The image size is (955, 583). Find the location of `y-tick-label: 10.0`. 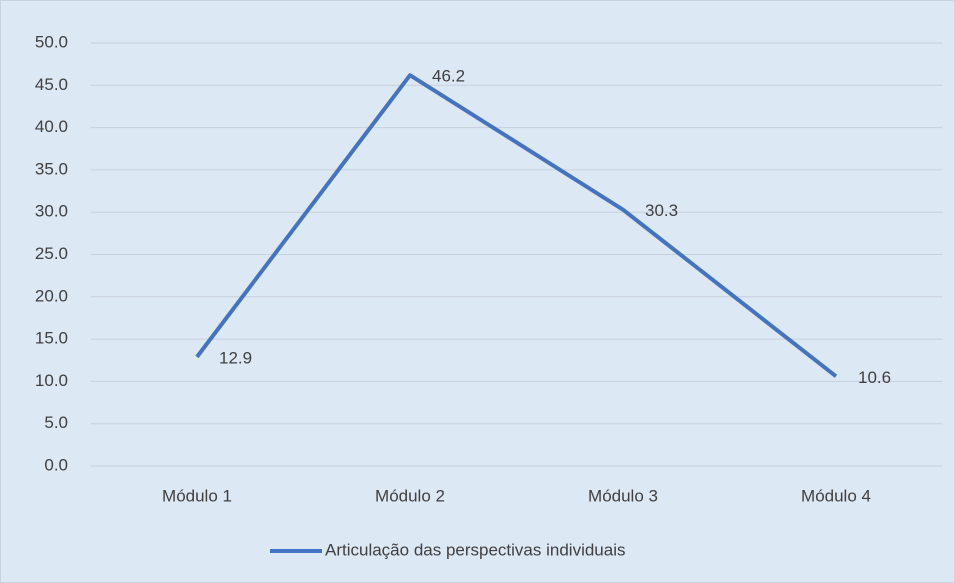

y-tick-label: 10.0 is located at coordinates (51, 380).